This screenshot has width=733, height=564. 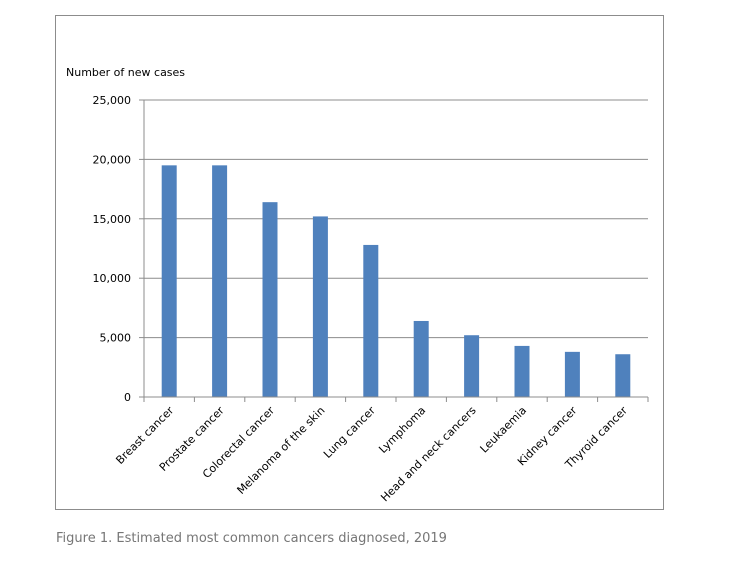 What do you see at coordinates (116, 338) in the screenshot?
I see `y-tick-label: 5,000` at bounding box center [116, 338].